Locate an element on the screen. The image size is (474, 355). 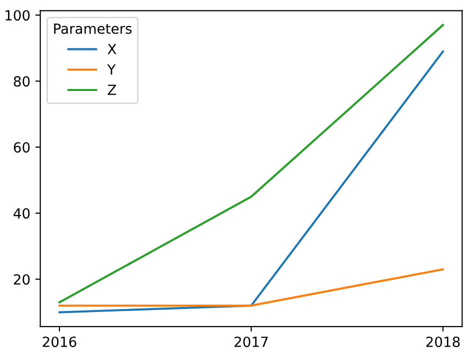
x-tick-label: 2017 is located at coordinates (251, 342).